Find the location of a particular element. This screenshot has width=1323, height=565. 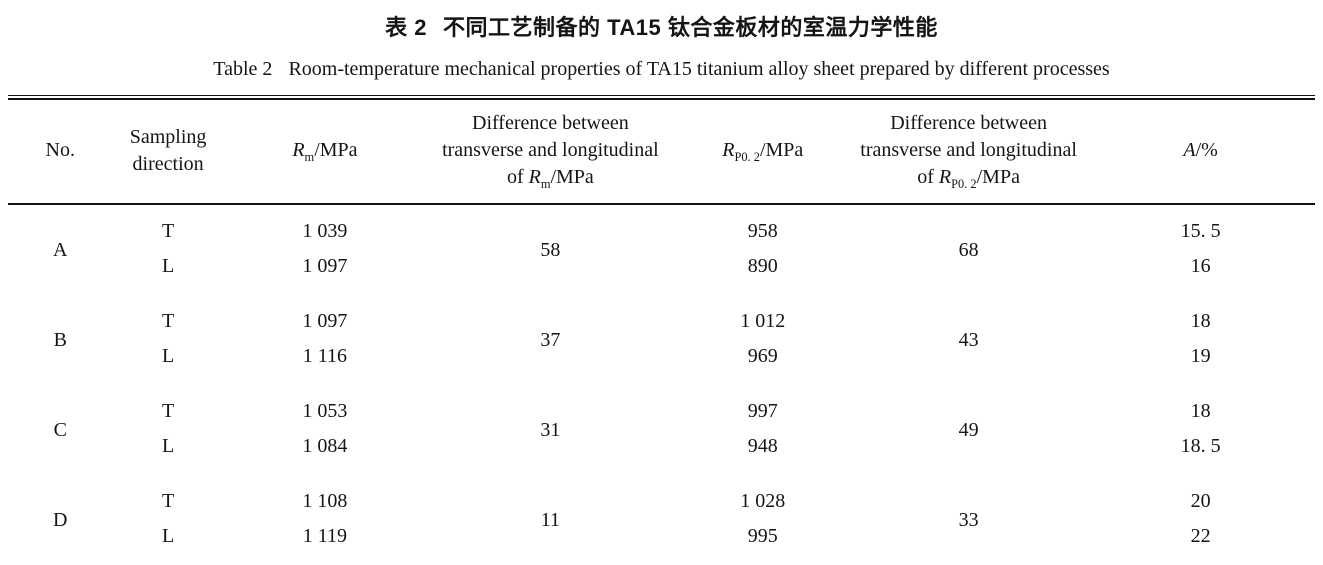

table-row: L 1 097 890 16 is located at coordinates (661, 272).